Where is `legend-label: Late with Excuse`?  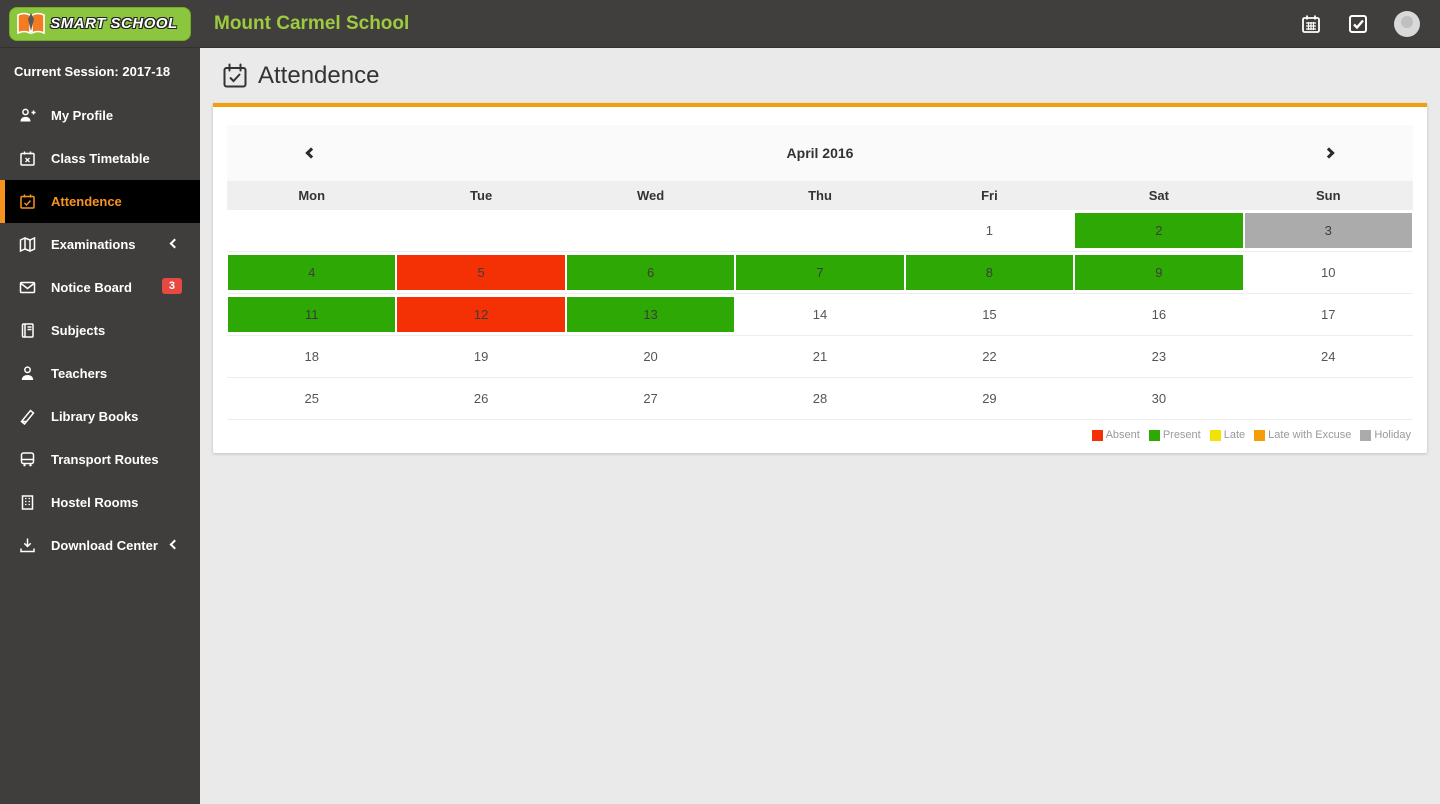
legend-label: Late with Excuse is located at coordinates (1310, 435).